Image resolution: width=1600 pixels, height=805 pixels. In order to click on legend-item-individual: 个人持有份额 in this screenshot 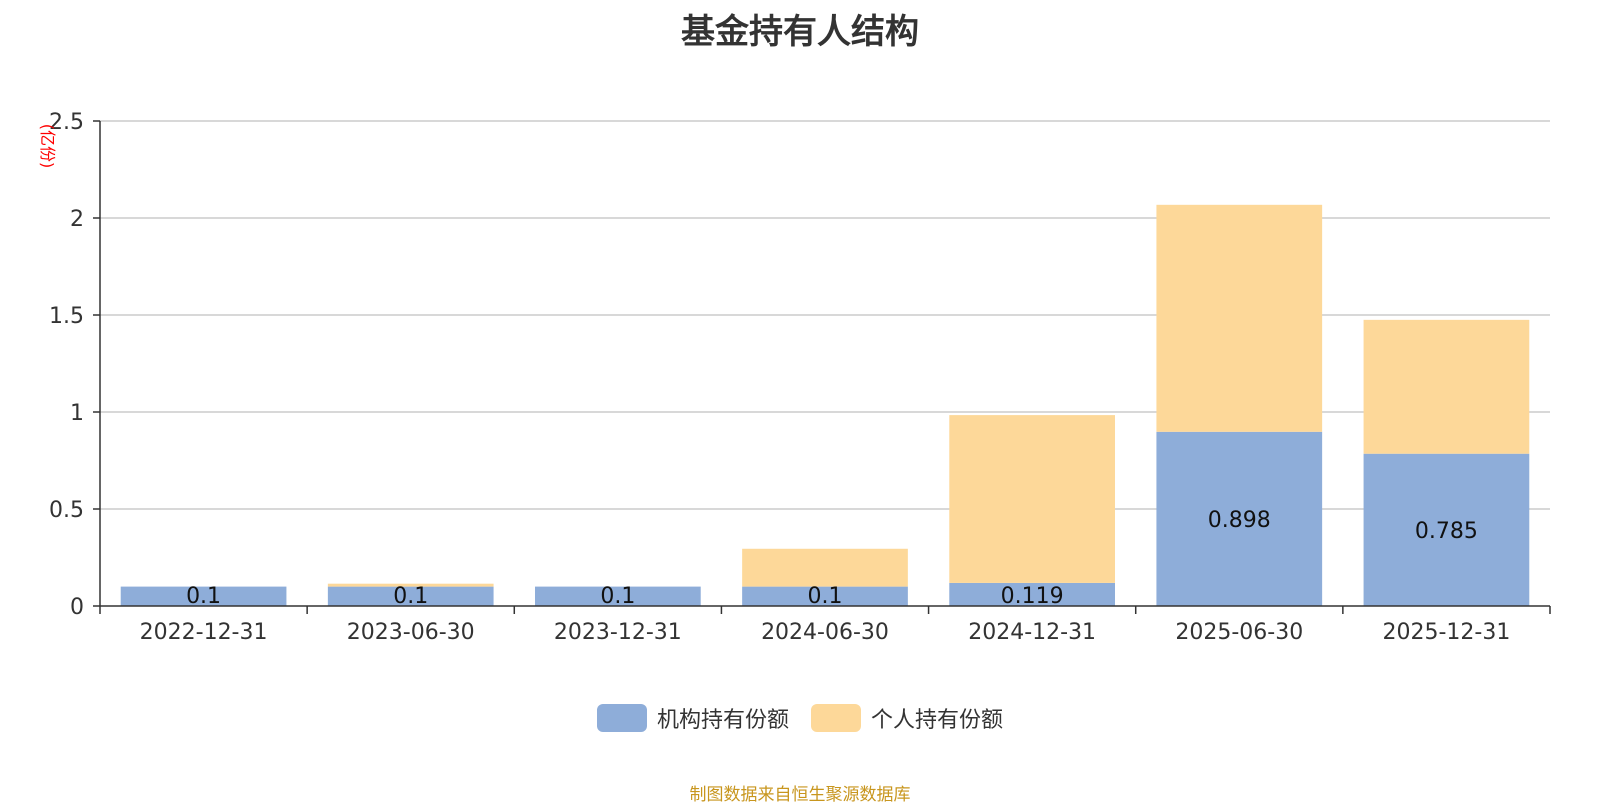, I will do `click(907, 718)`.